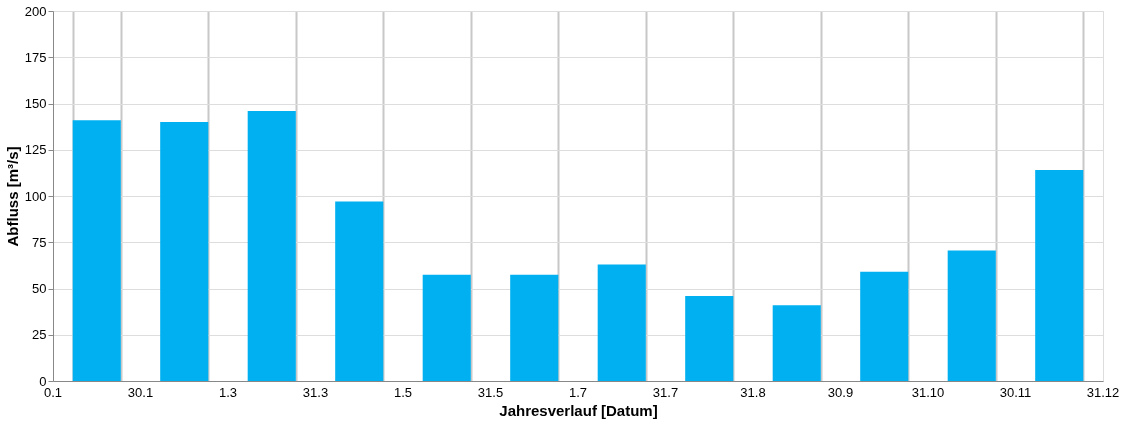  Describe the element at coordinates (490, 392) in the screenshot. I see `text: 31.5` at that location.